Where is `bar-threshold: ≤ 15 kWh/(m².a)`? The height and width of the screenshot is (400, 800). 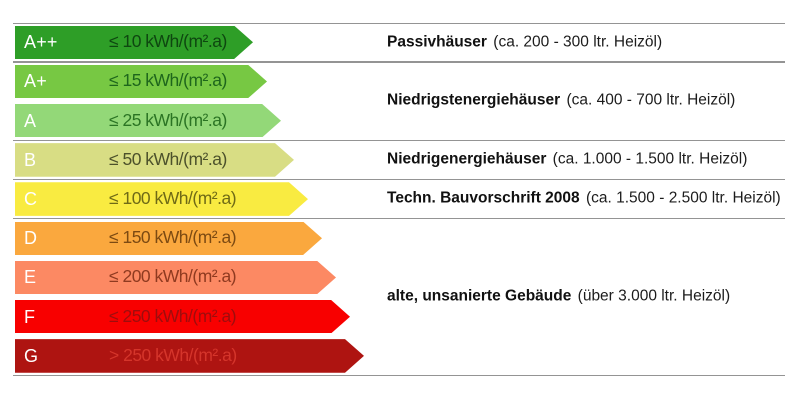
bar-threshold: ≤ 15 kWh/(m².a) is located at coordinates (168, 80).